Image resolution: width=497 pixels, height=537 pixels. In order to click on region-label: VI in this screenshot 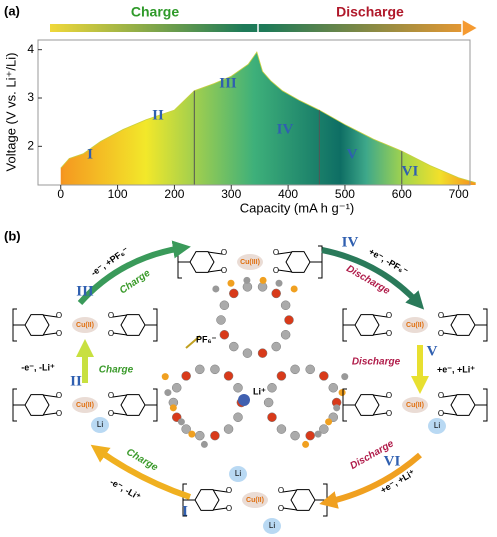, I will do `click(410, 171)`.